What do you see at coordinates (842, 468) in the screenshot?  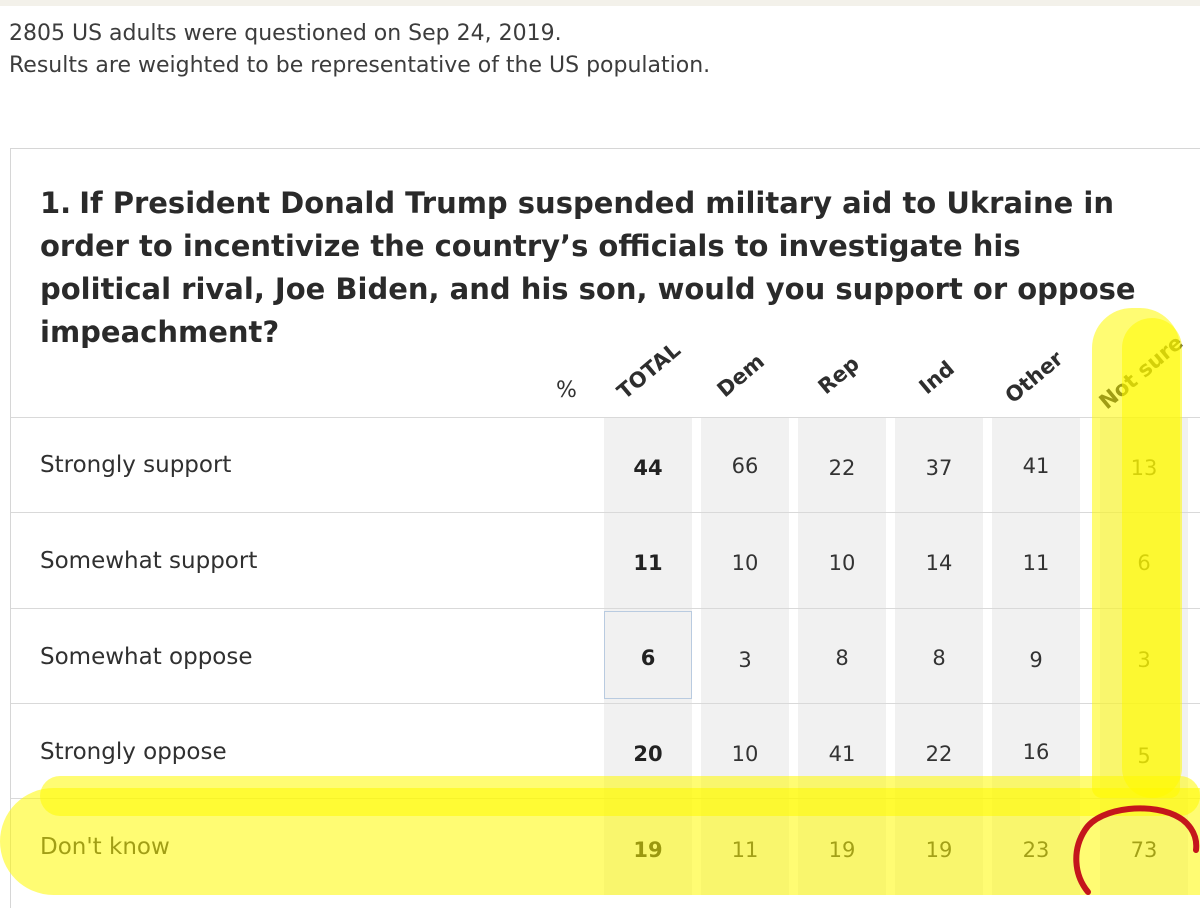 I see `cell-rep: 22` at bounding box center [842, 468].